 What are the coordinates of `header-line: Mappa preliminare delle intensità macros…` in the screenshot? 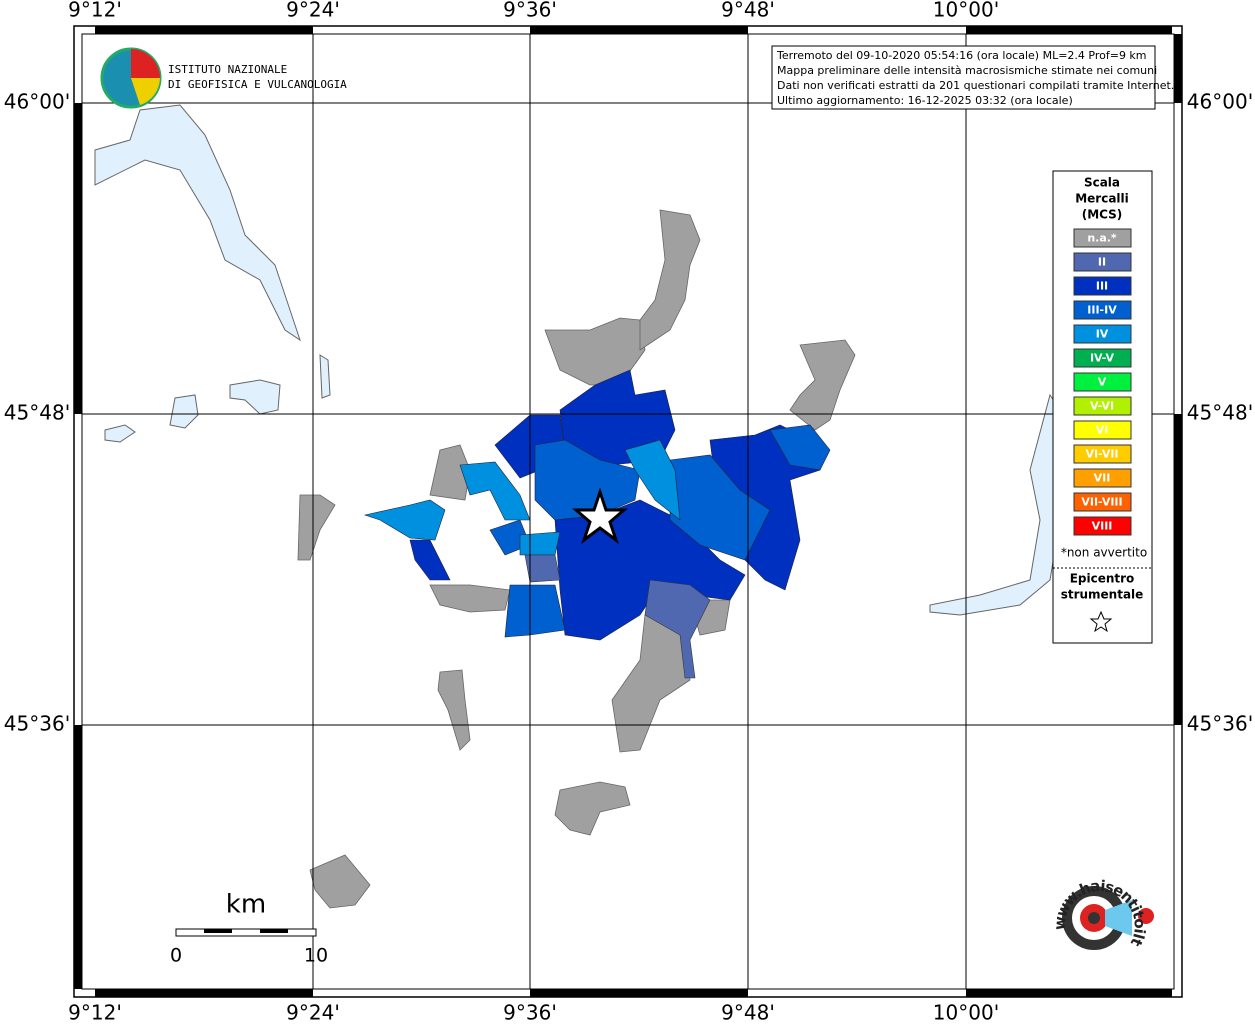 It's located at (967, 70).